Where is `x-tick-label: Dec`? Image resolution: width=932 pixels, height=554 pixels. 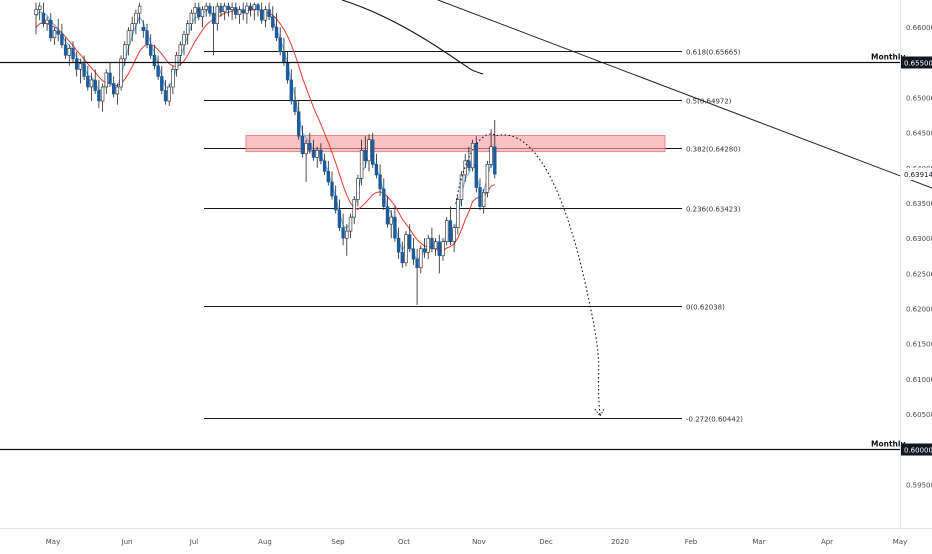 x-tick-label: Dec is located at coordinates (546, 542).